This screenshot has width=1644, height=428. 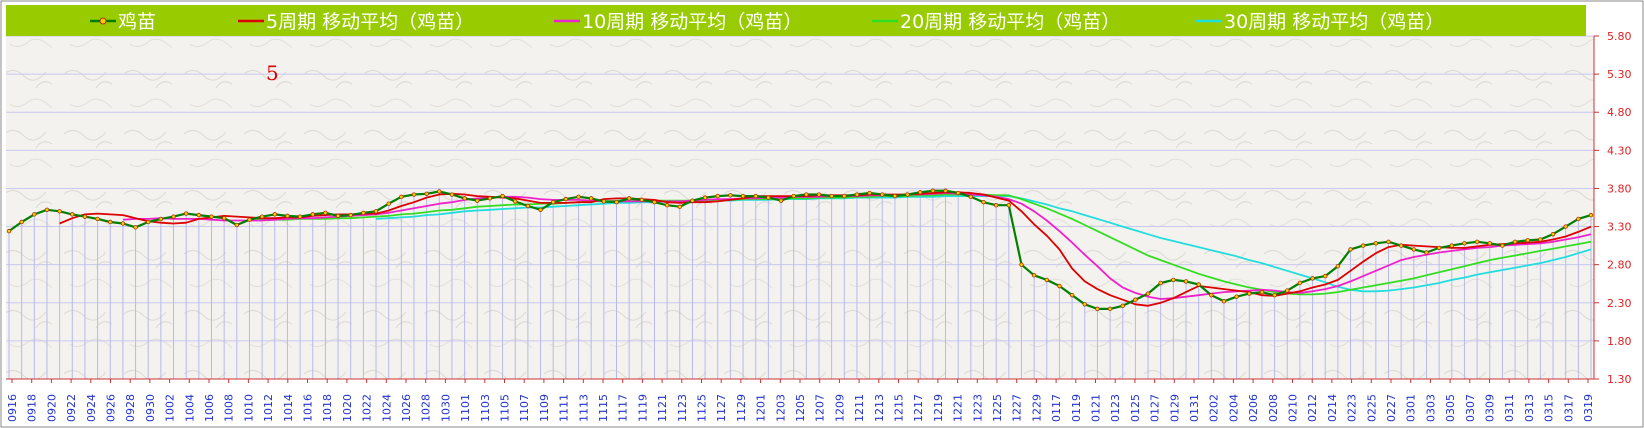 What do you see at coordinates (1017, 408) in the screenshot?
I see `x-tick-label-51: 1227` at bounding box center [1017, 408].